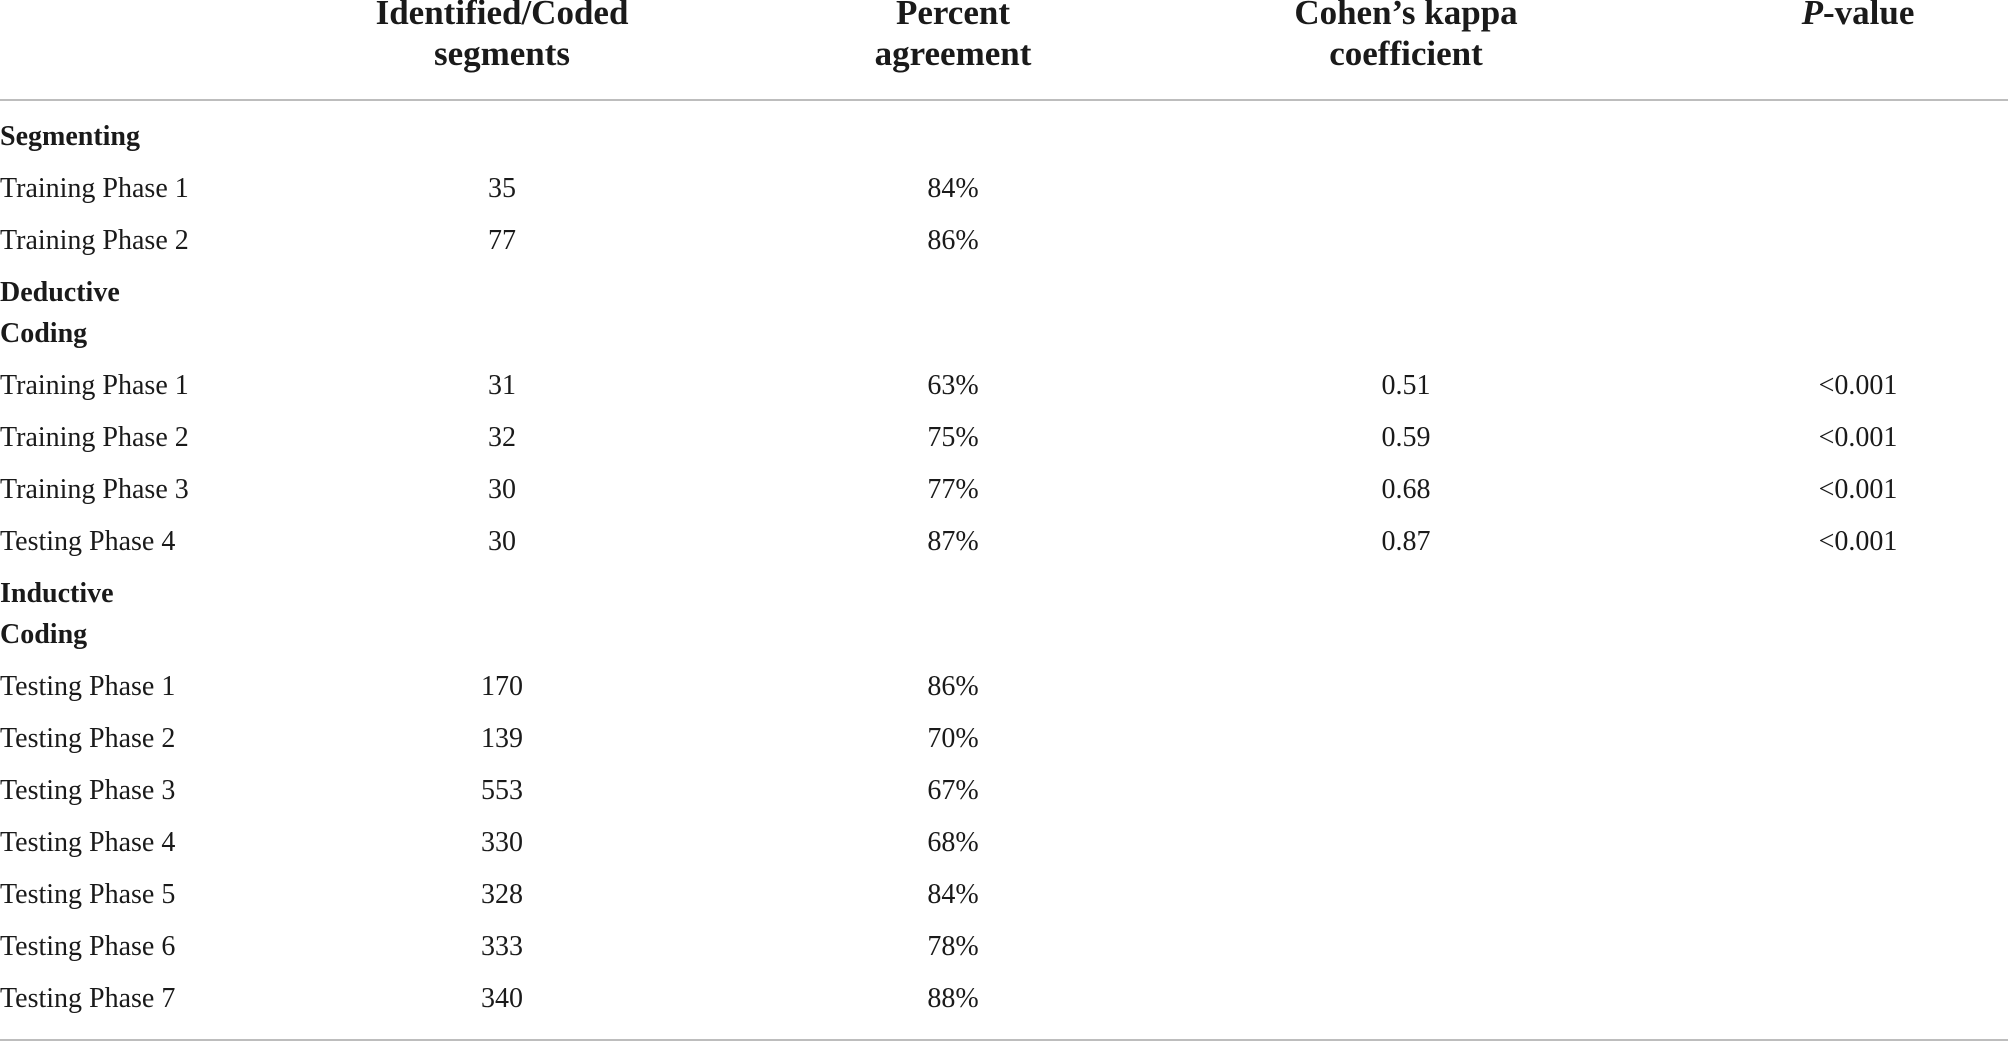 This screenshot has height=1047, width=2008. Describe the element at coordinates (1004, 241) in the screenshot. I see `table-row: Training Phase 2 77 86%` at that location.